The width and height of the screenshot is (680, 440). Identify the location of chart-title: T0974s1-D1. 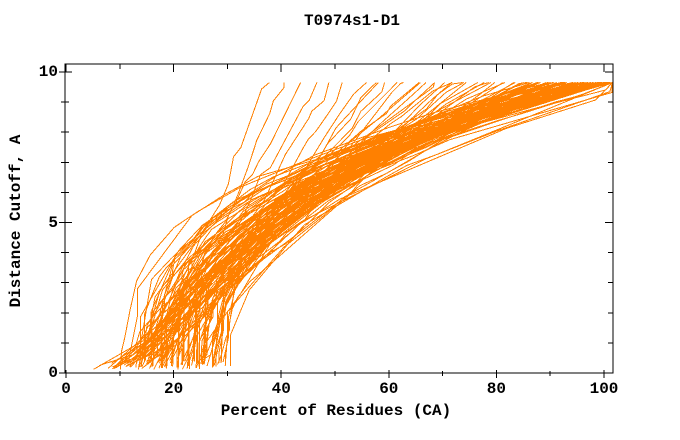
(352, 21).